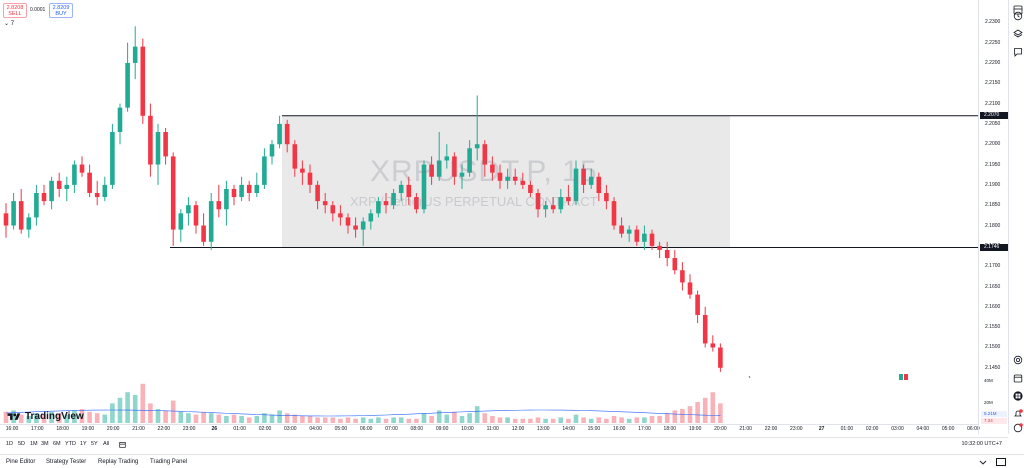  What do you see at coordinates (106, 444) in the screenshot?
I see `range-button-all: All` at bounding box center [106, 444].